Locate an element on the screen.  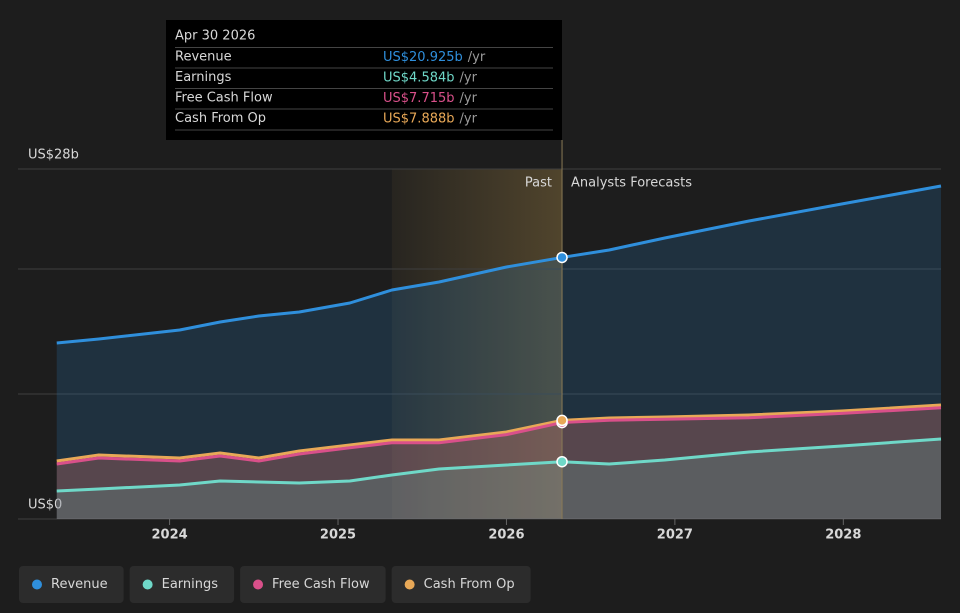
tooltip-date: Apr 30 2026 is located at coordinates (215, 36).